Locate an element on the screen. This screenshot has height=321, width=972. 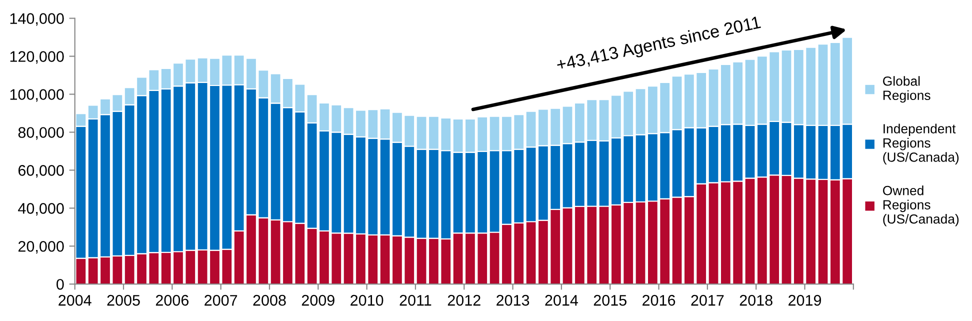
y-tick-label: 140,000 is located at coordinates (37, 19).